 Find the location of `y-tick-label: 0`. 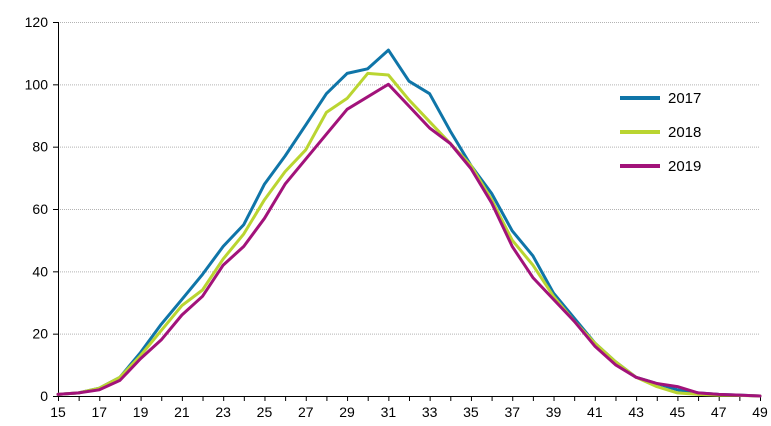

y-tick-label: 0 is located at coordinates (44, 396).